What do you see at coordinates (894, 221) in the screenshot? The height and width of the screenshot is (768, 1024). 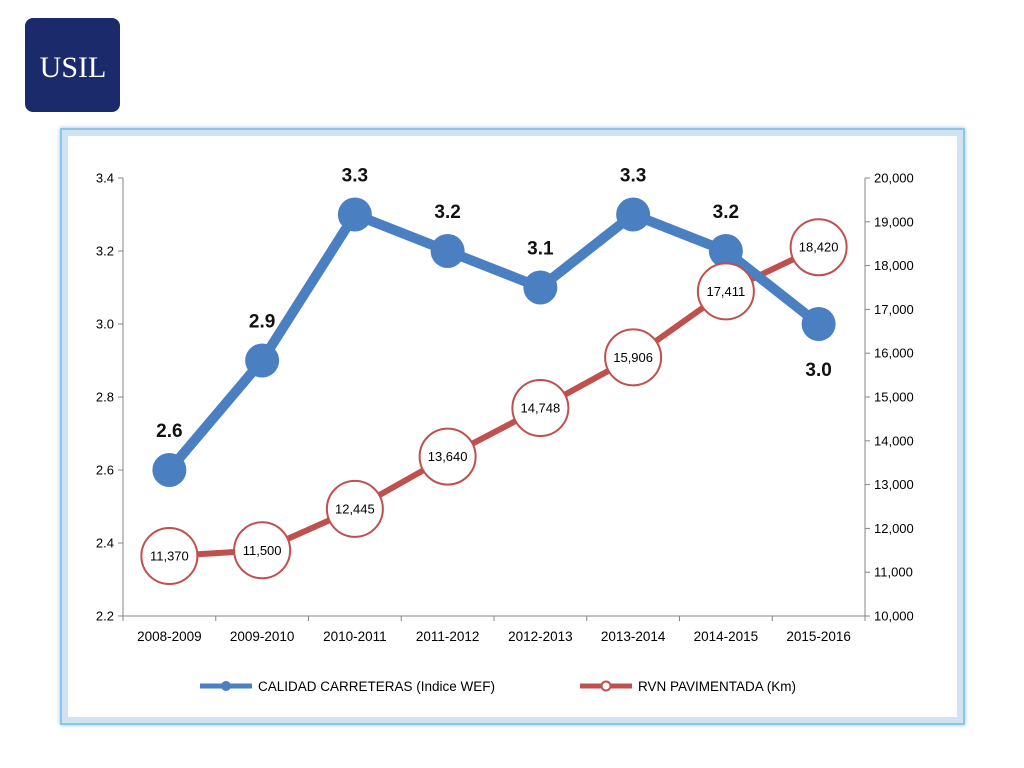 I see `right-axis-tick-label: 19,000` at bounding box center [894, 221].